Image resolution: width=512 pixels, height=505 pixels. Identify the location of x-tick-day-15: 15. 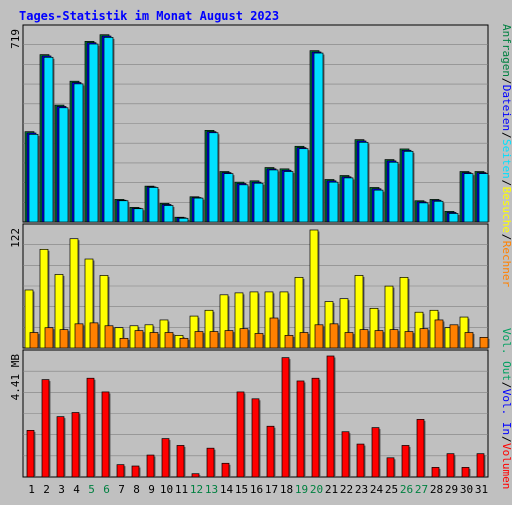
(241, 489).